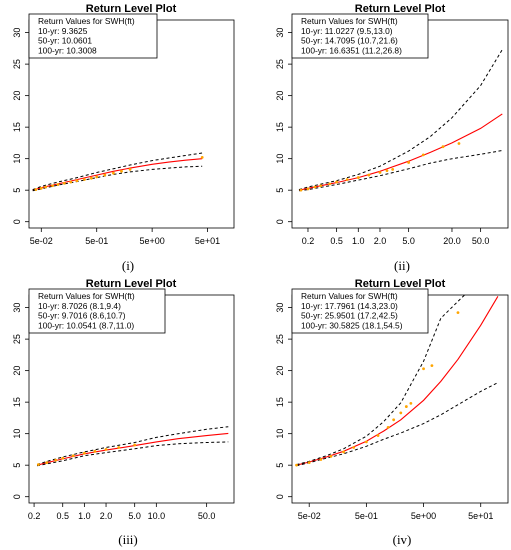  I want to click on caption-ii: (ii), so click(402, 265).